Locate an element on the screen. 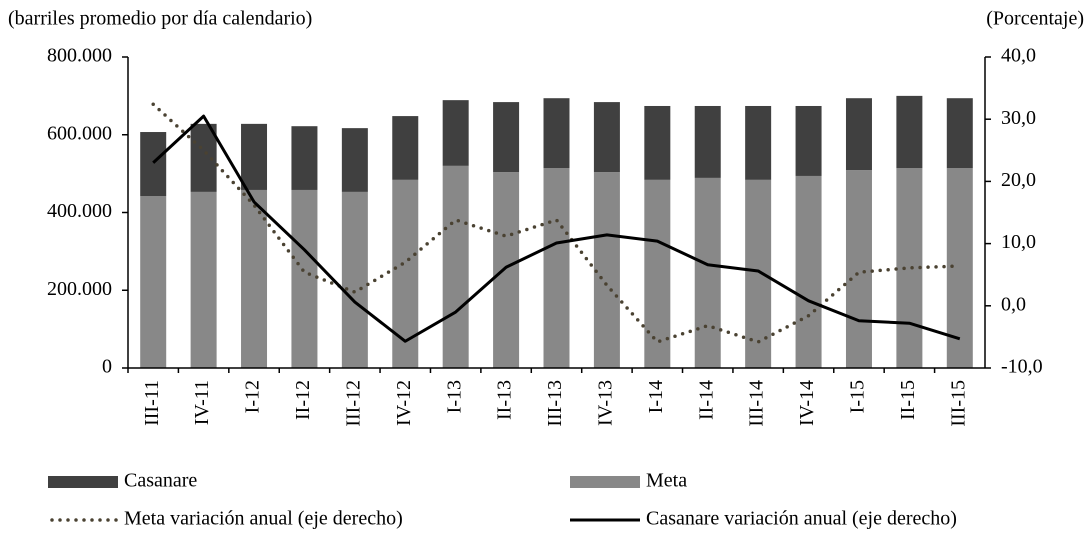 The width and height of the screenshot is (1088, 533). y-axis-label: (barriles promedio por día calendario) is located at coordinates (160, 19).